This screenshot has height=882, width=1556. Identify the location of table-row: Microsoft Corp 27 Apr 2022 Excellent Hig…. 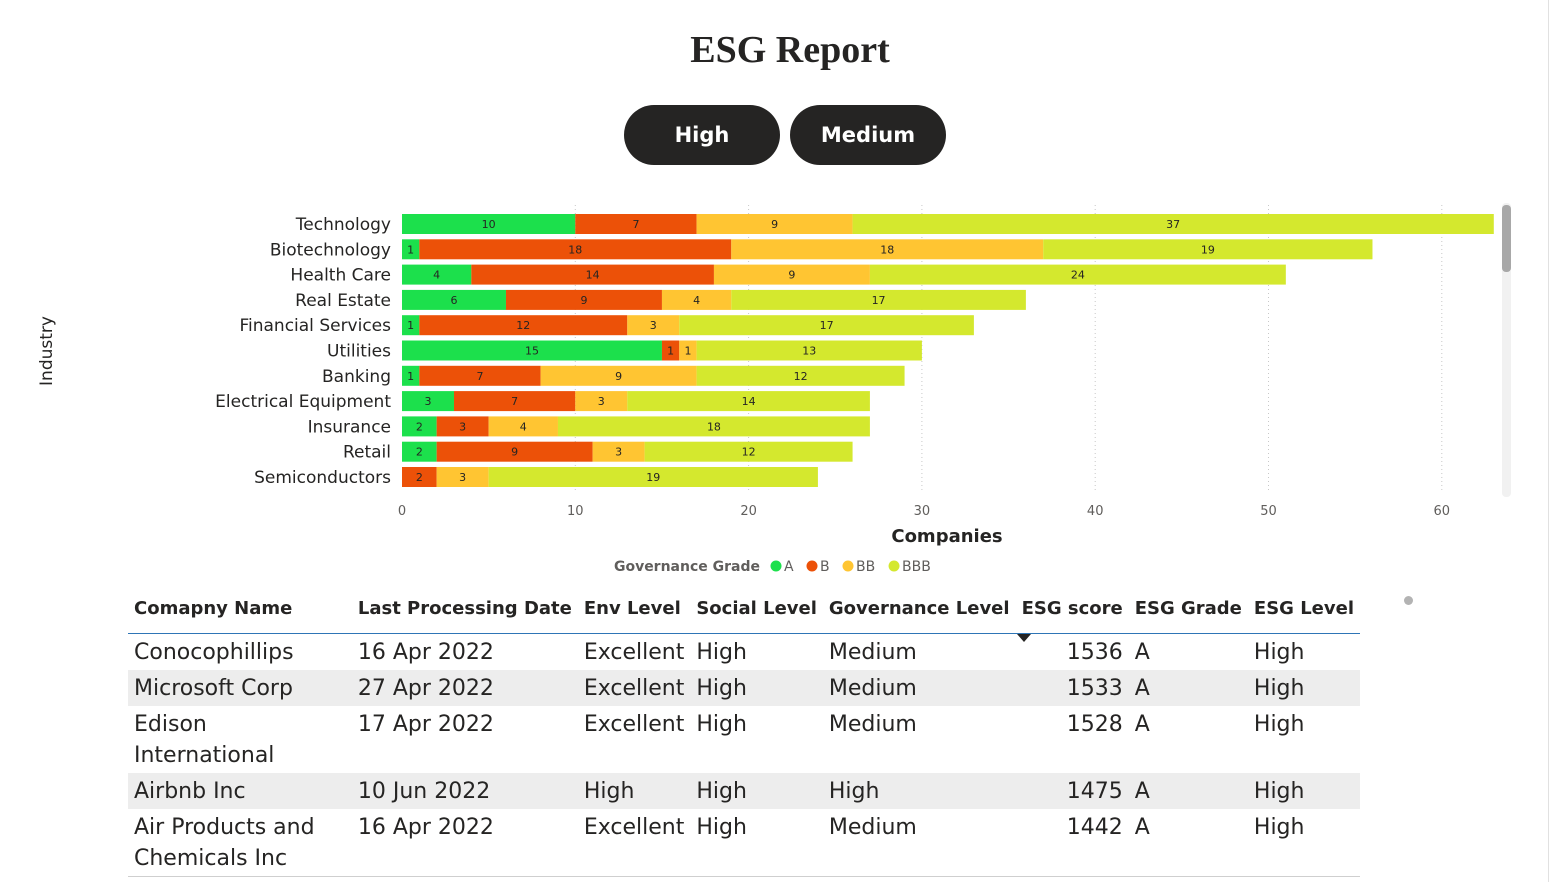
(744, 688).